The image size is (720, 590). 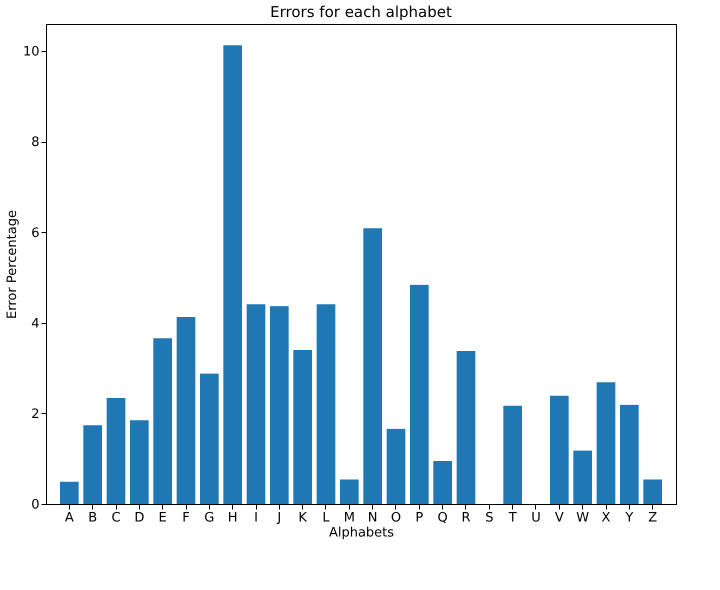 I want to click on x-tick-label: C, so click(x=116, y=518).